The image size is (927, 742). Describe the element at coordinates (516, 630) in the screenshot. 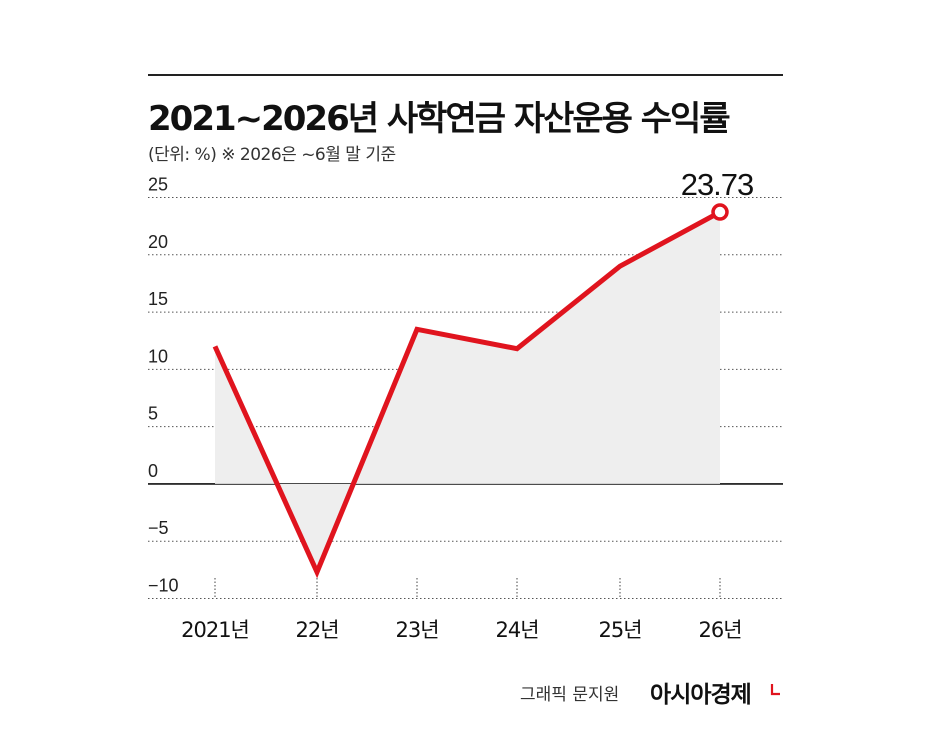

I see `x-tick-label: 24년` at that location.